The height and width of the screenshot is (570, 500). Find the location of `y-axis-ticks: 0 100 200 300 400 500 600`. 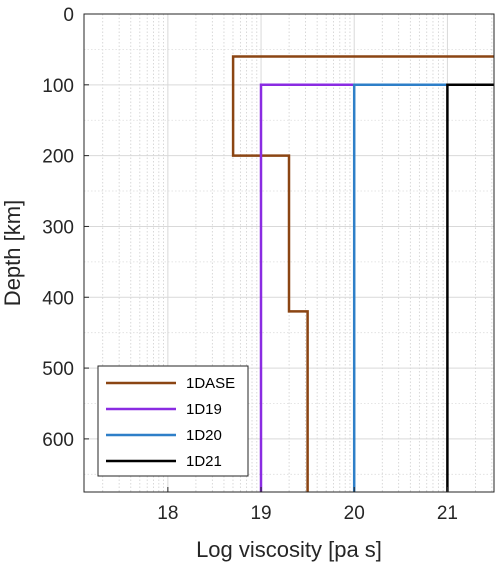

y-axis-ticks: 0 100 200 300 400 500 600 is located at coordinates (65, 228).